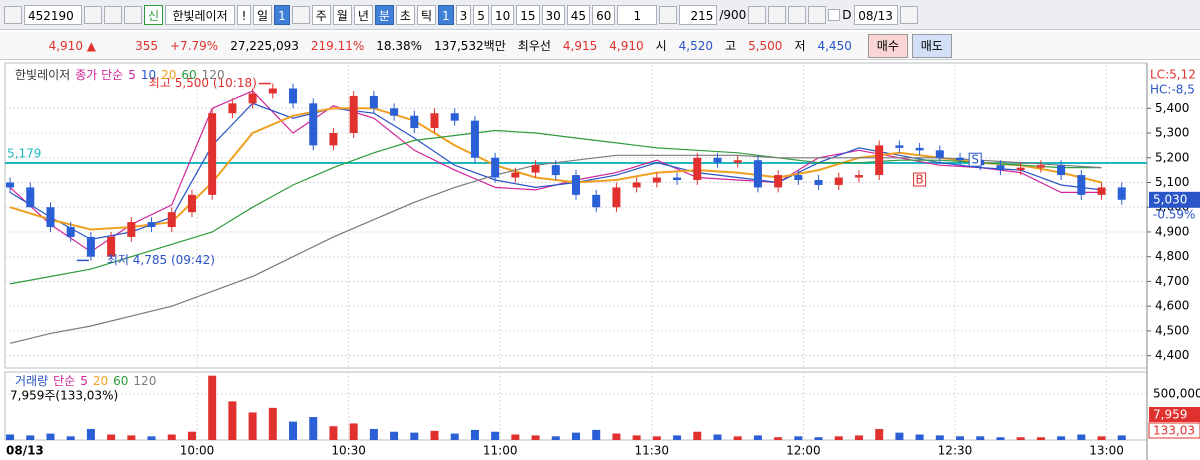  I want to click on day: 일, so click(263, 14).